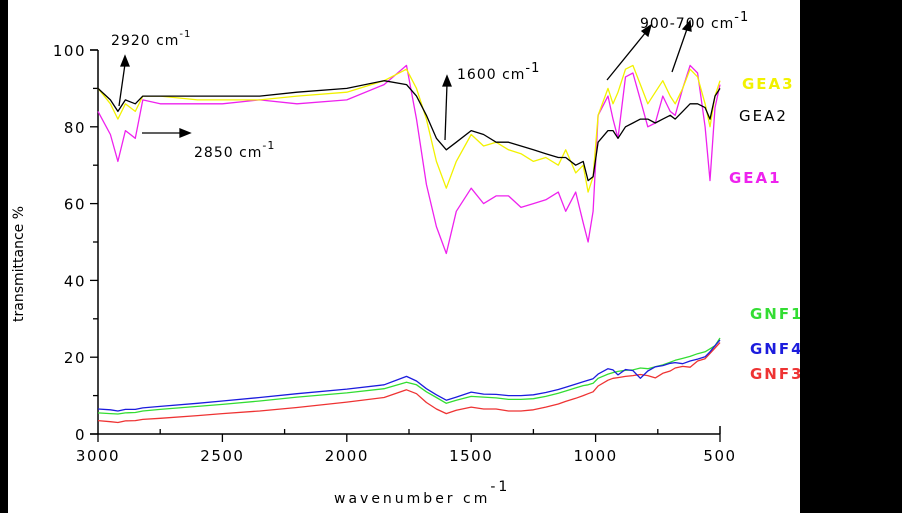 This screenshot has height=513, width=902. What do you see at coordinates (75, 281) in the screenshot?
I see `y-tick-label: 40` at bounding box center [75, 281].